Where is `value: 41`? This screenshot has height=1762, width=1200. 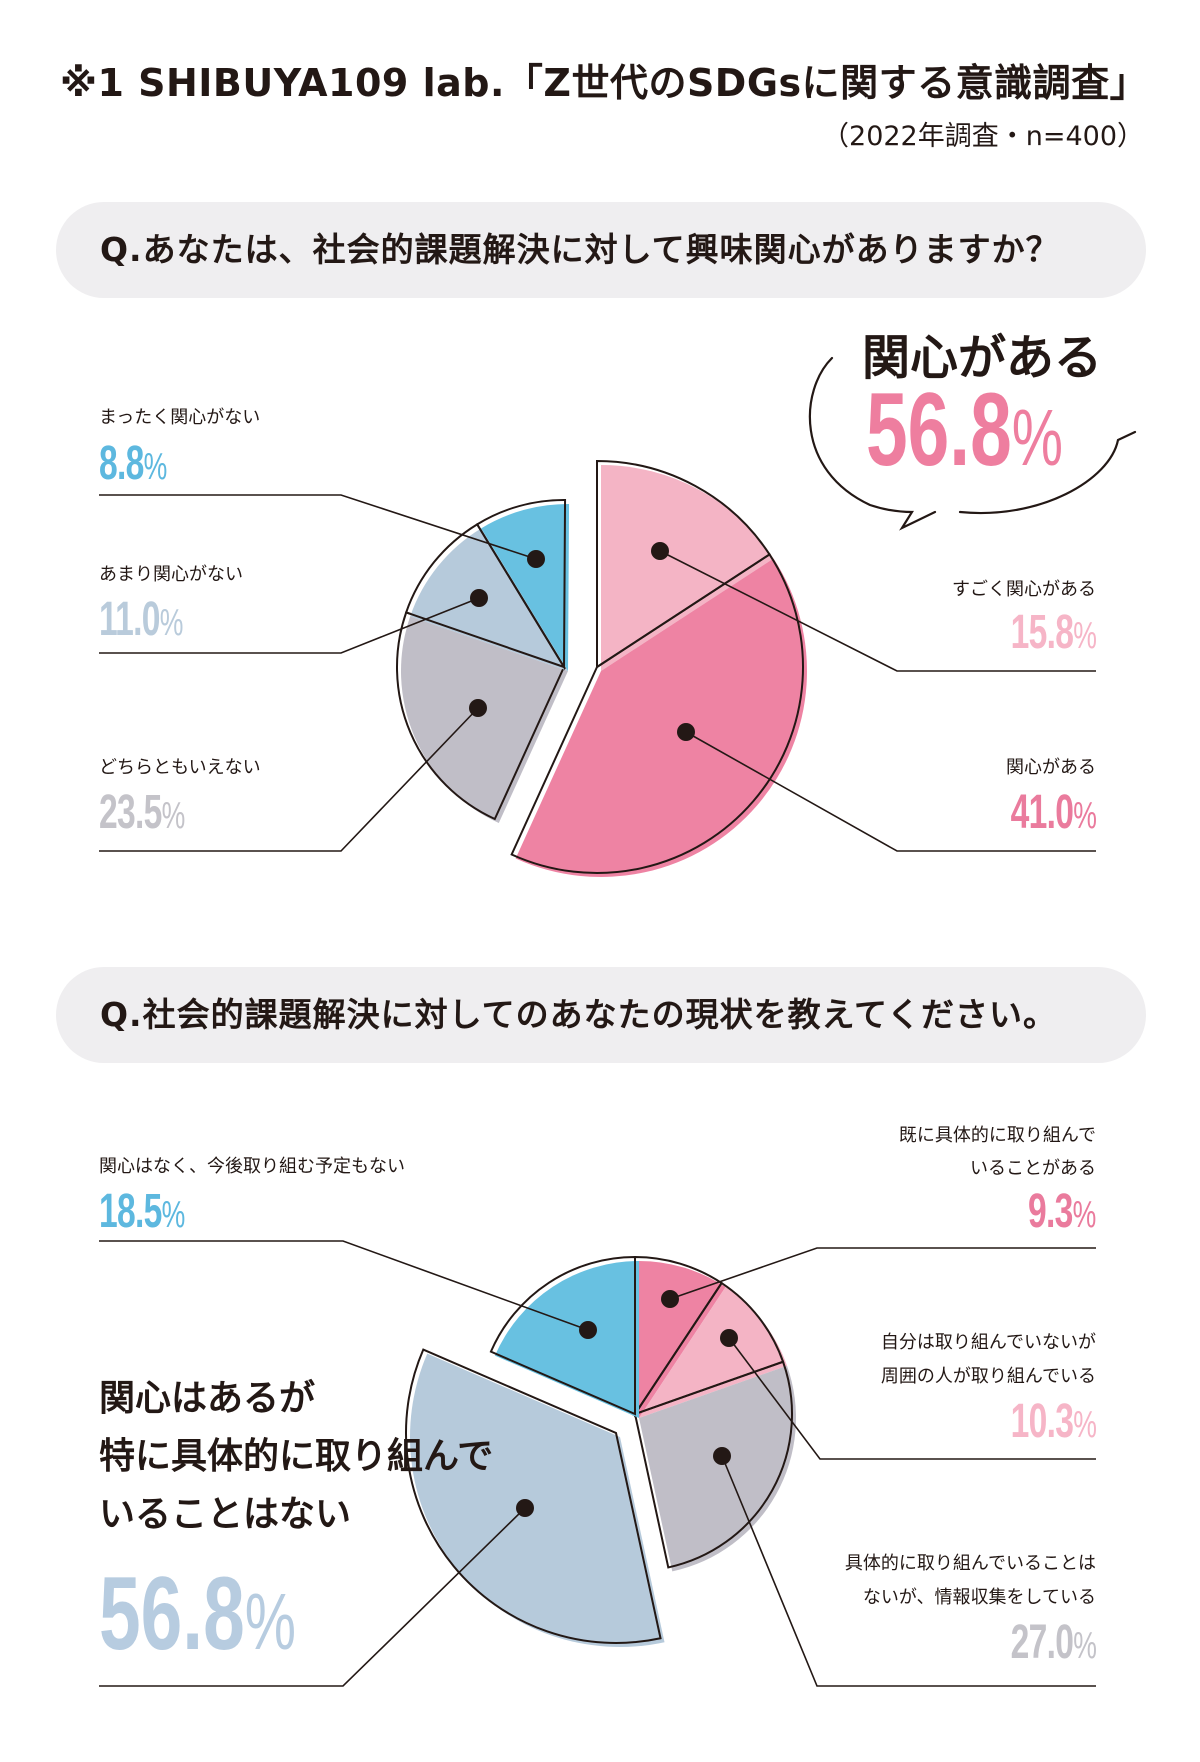 value: 41 is located at coordinates (1028, 812).